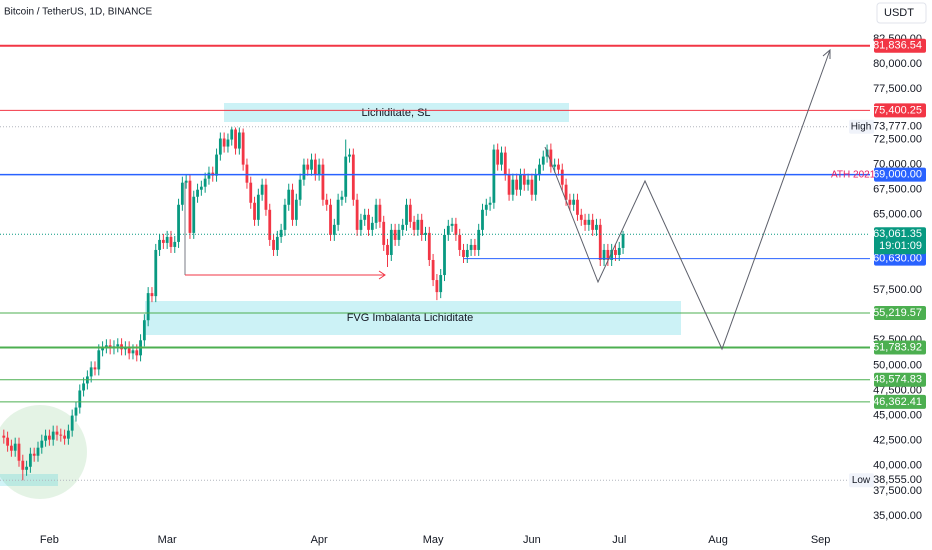 The height and width of the screenshot is (550, 932). I want to click on currency: USDT, so click(899, 13).